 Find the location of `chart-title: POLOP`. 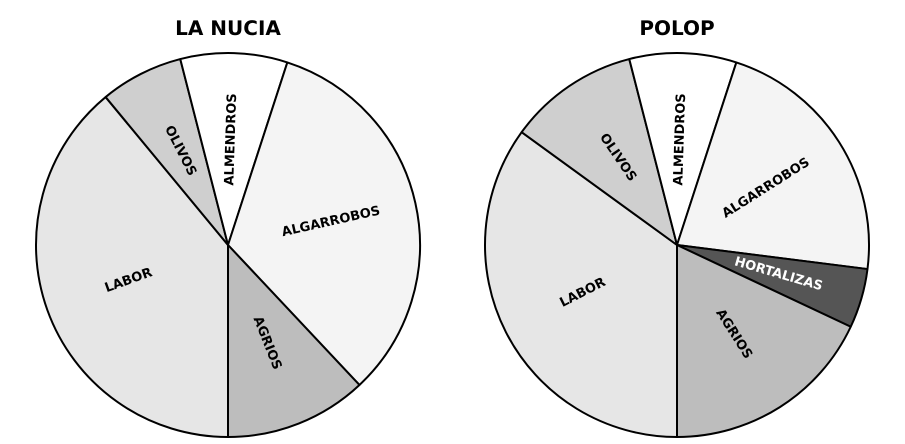

chart-title: POLOP is located at coordinates (677, 28).